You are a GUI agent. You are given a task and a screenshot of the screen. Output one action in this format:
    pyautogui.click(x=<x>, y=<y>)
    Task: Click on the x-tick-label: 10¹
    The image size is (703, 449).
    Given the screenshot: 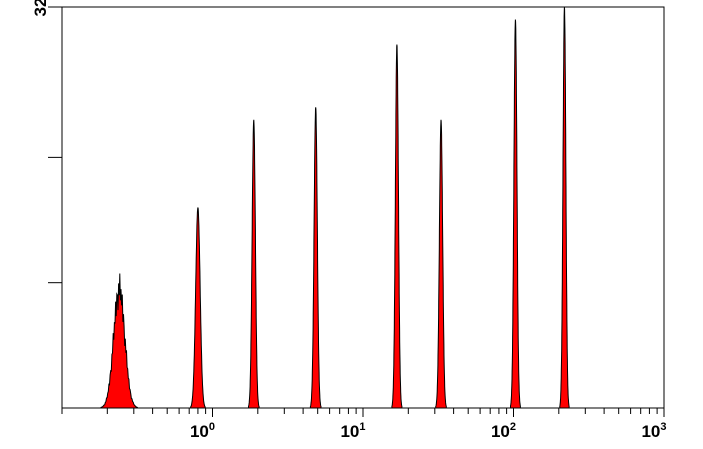 What is the action you would take?
    pyautogui.click(x=352, y=431)
    